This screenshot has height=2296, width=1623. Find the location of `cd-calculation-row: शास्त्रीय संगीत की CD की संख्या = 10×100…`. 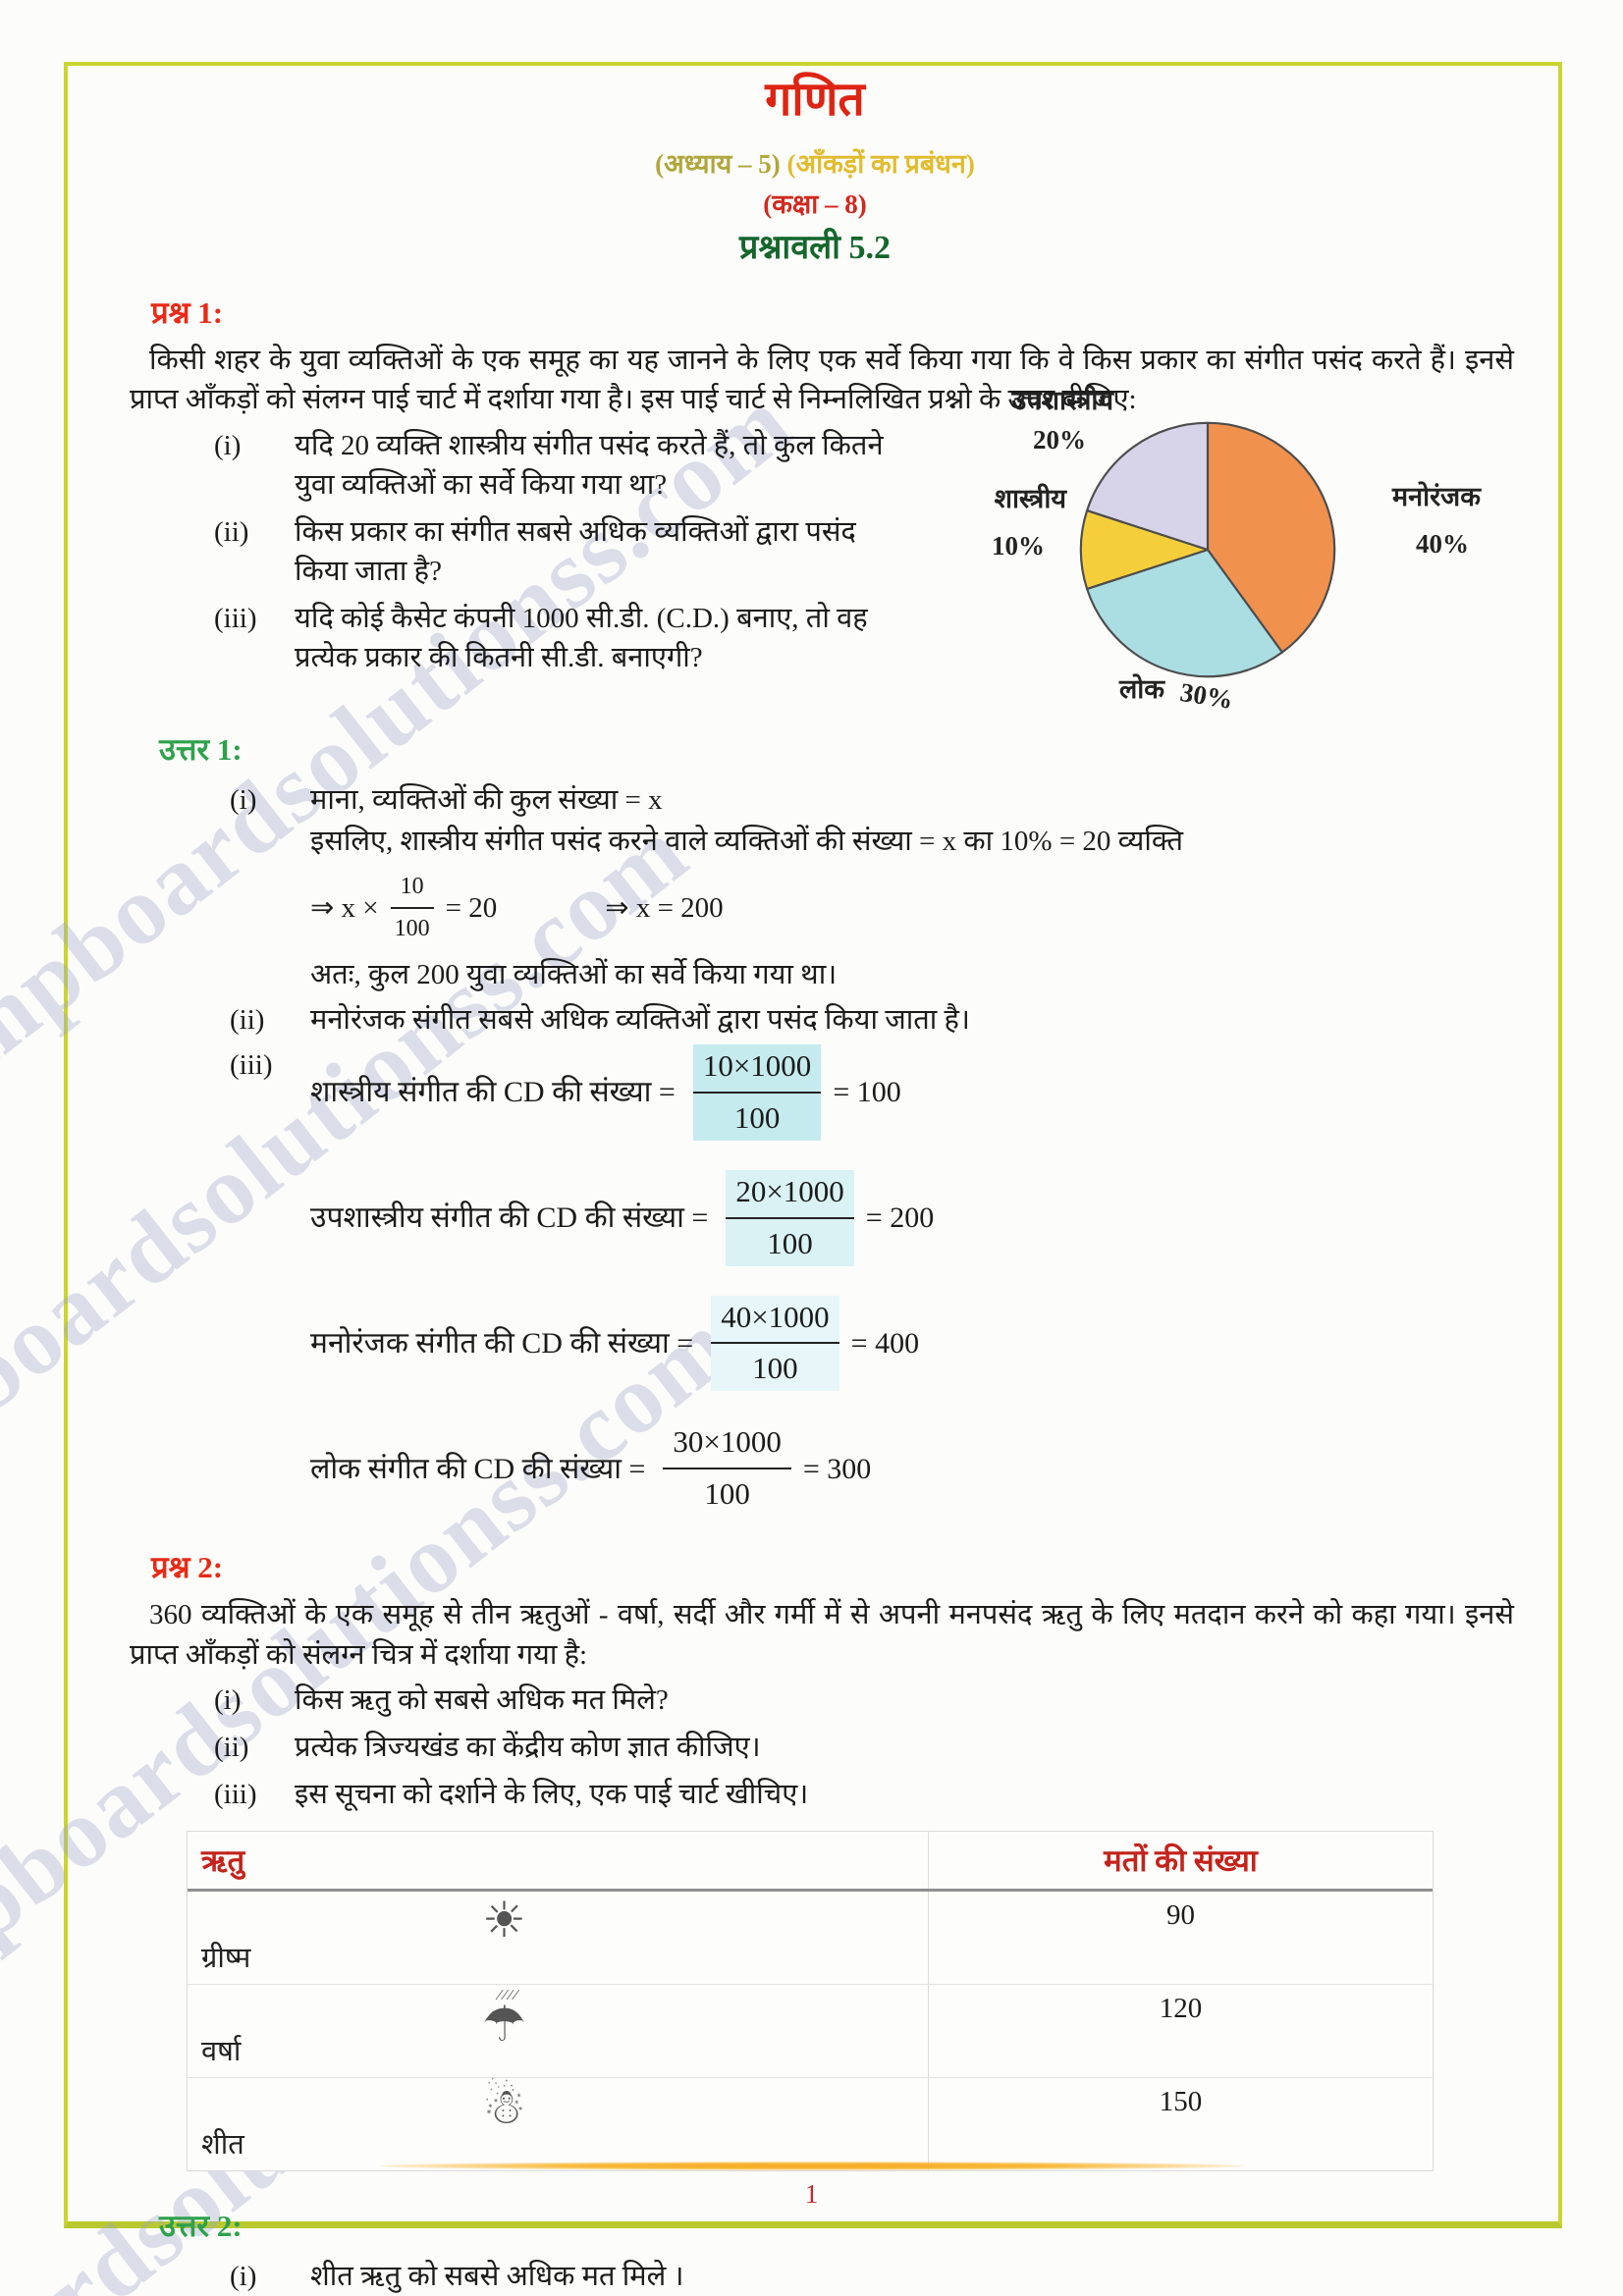

cd-calculation-row: शास्त्रीय संगीत की CD की संख्या = 10×100… is located at coordinates (912, 1092).